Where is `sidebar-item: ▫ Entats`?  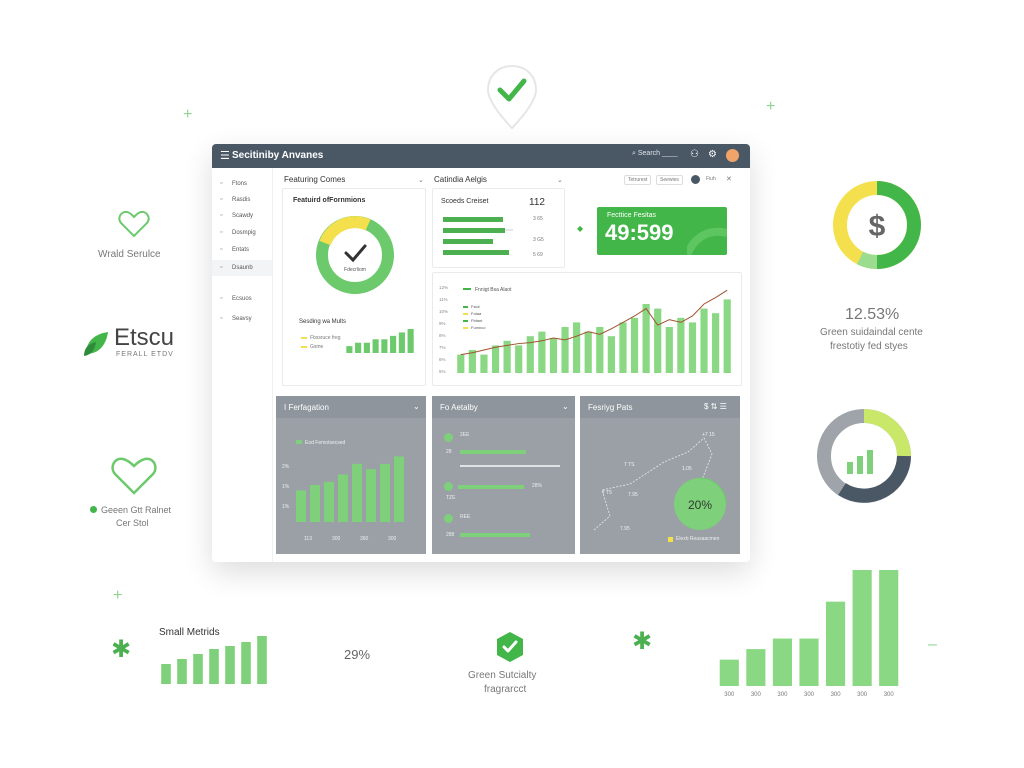 sidebar-item: ▫ Entats is located at coordinates (235, 249).